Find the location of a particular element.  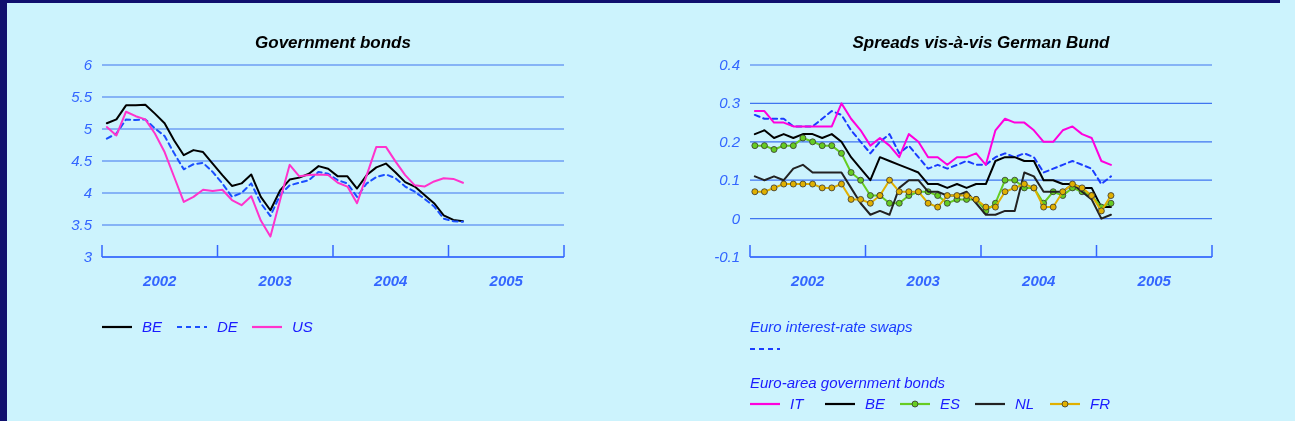

y-tick-label: 4.5 is located at coordinates (82, 160).